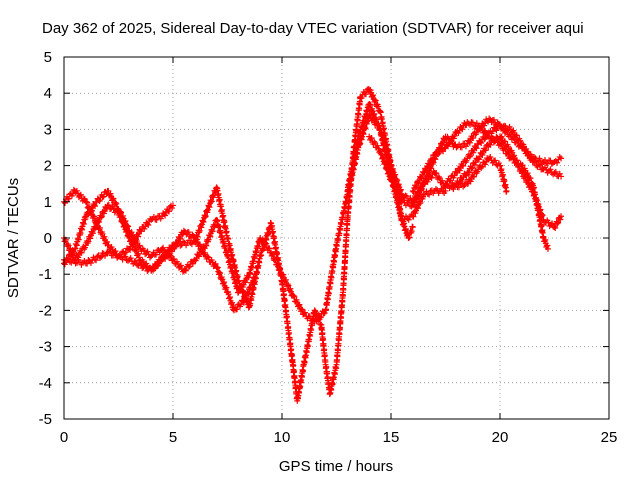  I want to click on y-tick-label: 1, so click(48, 202).